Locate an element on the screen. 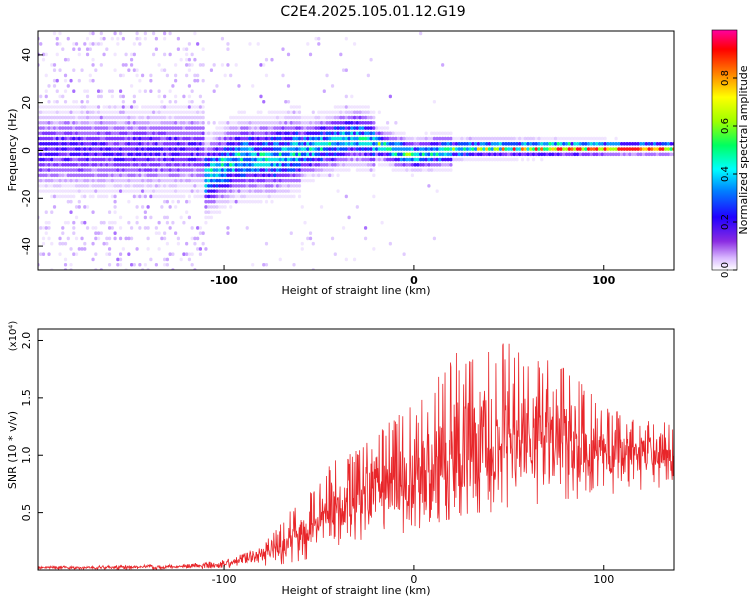 The width and height of the screenshot is (750, 600). y-multiplier-label: (x10⁴) is located at coordinates (13, 336).